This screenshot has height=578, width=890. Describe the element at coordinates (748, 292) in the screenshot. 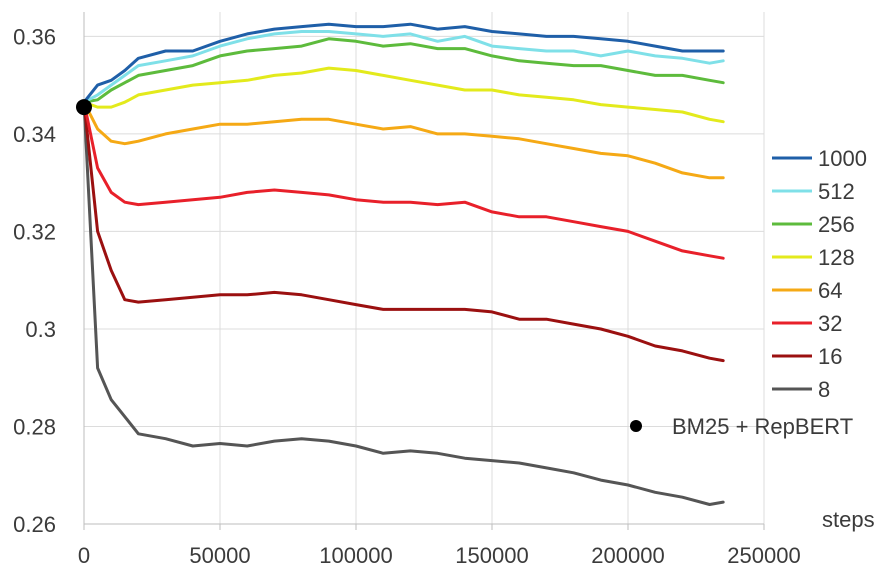

I see `legend: 1000 512 256 128 64 32 16 8 BM25 + RepBERT` at that location.